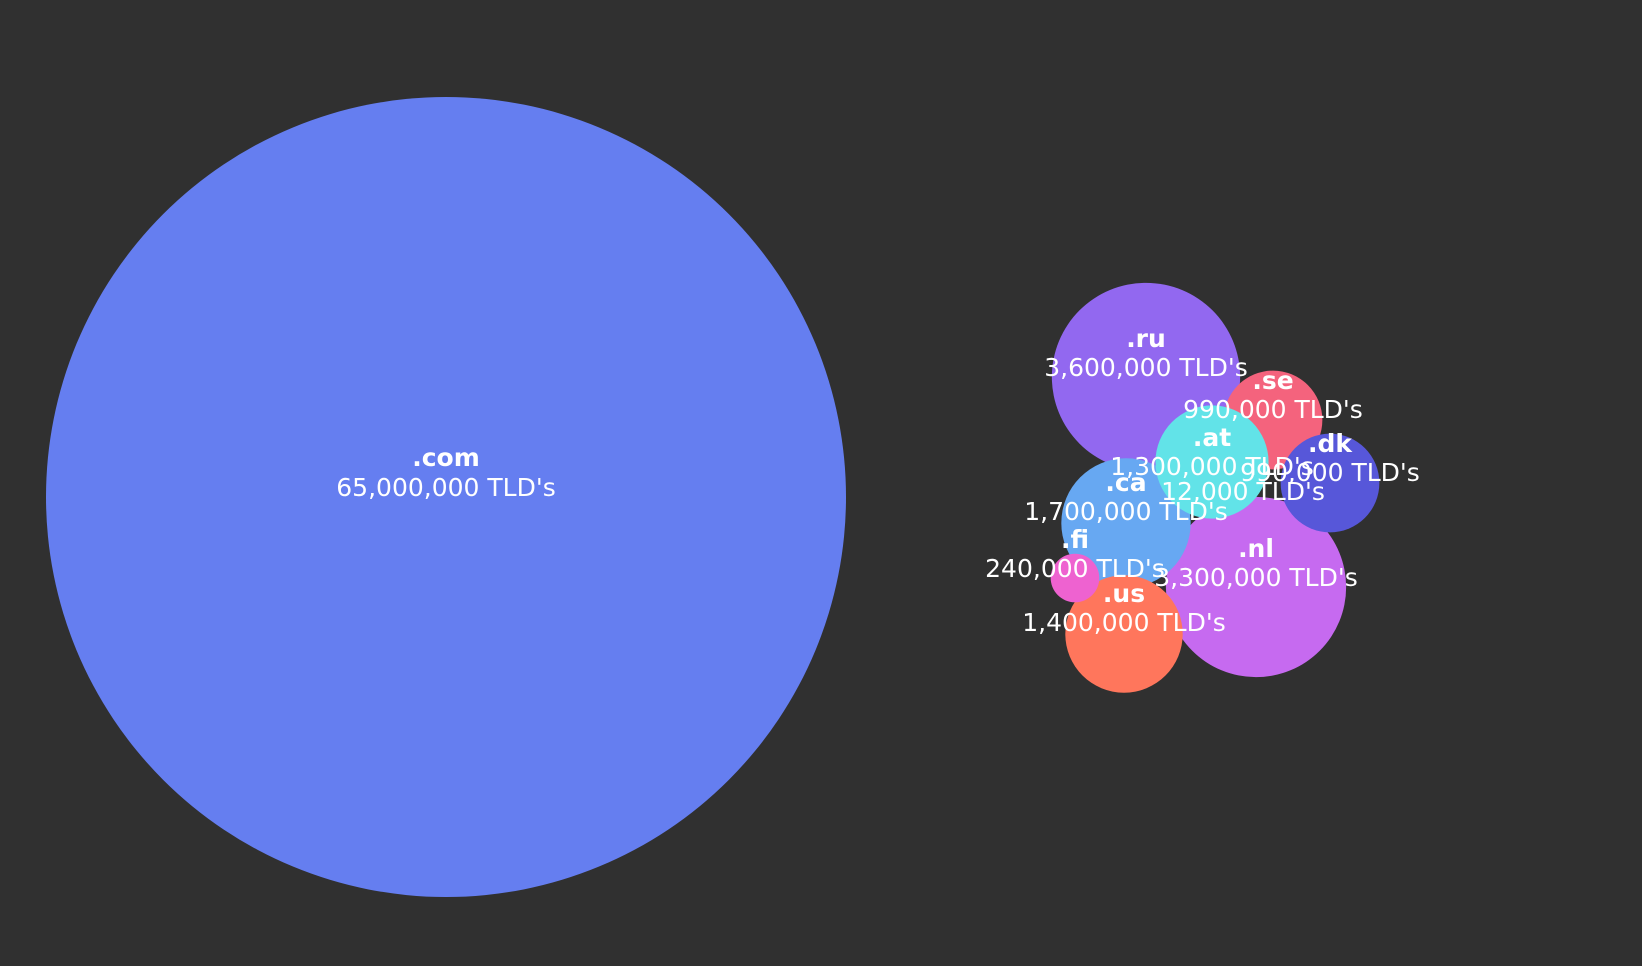 Image resolution: width=1642 pixels, height=966 pixels. What do you see at coordinates (445, 487) in the screenshot?
I see `bubble-value-com: 65,000,000 TLD's` at bounding box center [445, 487].